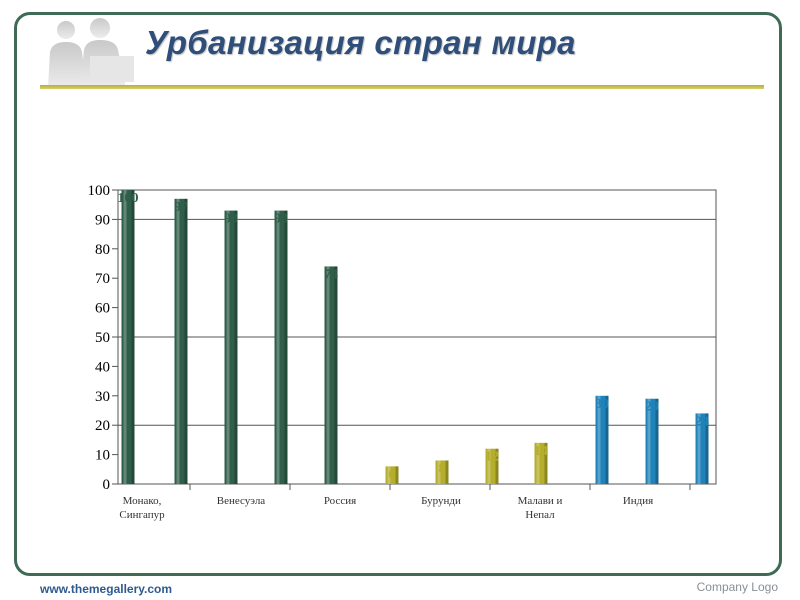 This screenshot has height=600, width=800. What do you see at coordinates (340, 501) in the screenshot?
I see `category-label: Россия` at bounding box center [340, 501].